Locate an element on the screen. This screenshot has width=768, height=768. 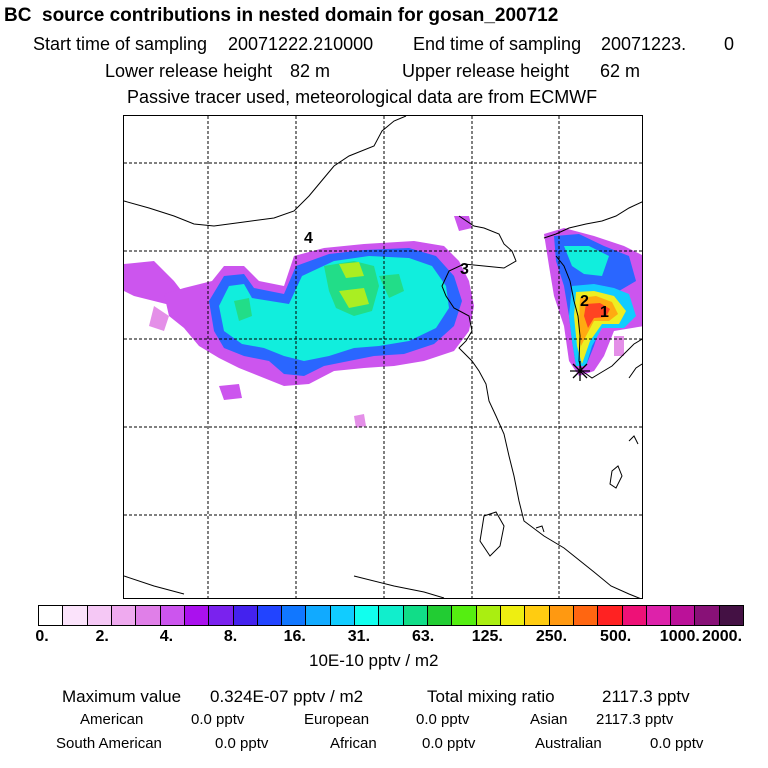
source-african-value: 0.0 pptv is located at coordinates (449, 743).